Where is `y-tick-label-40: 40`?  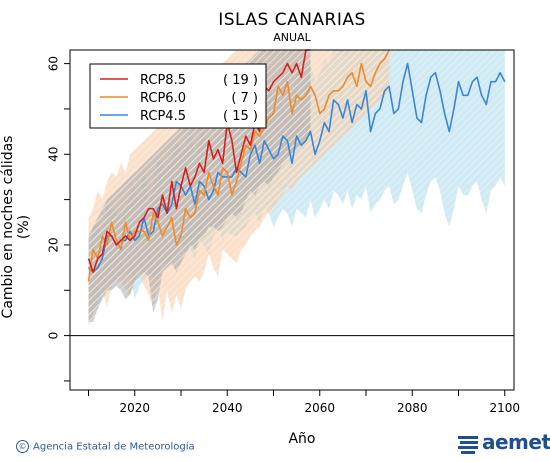
y-tick-label-40: 40 is located at coordinates (54, 154).